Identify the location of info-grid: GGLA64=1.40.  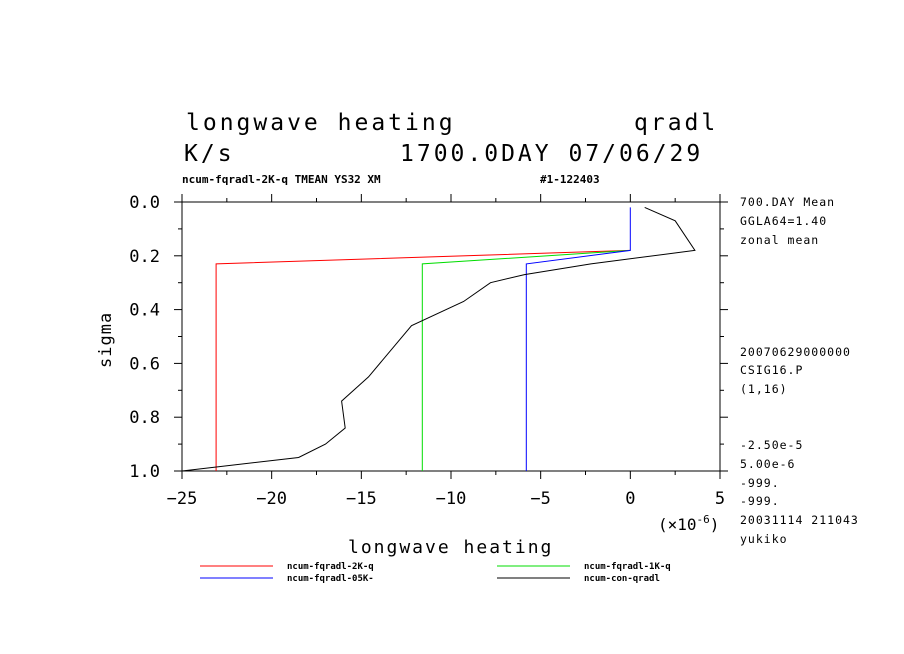
(783, 221).